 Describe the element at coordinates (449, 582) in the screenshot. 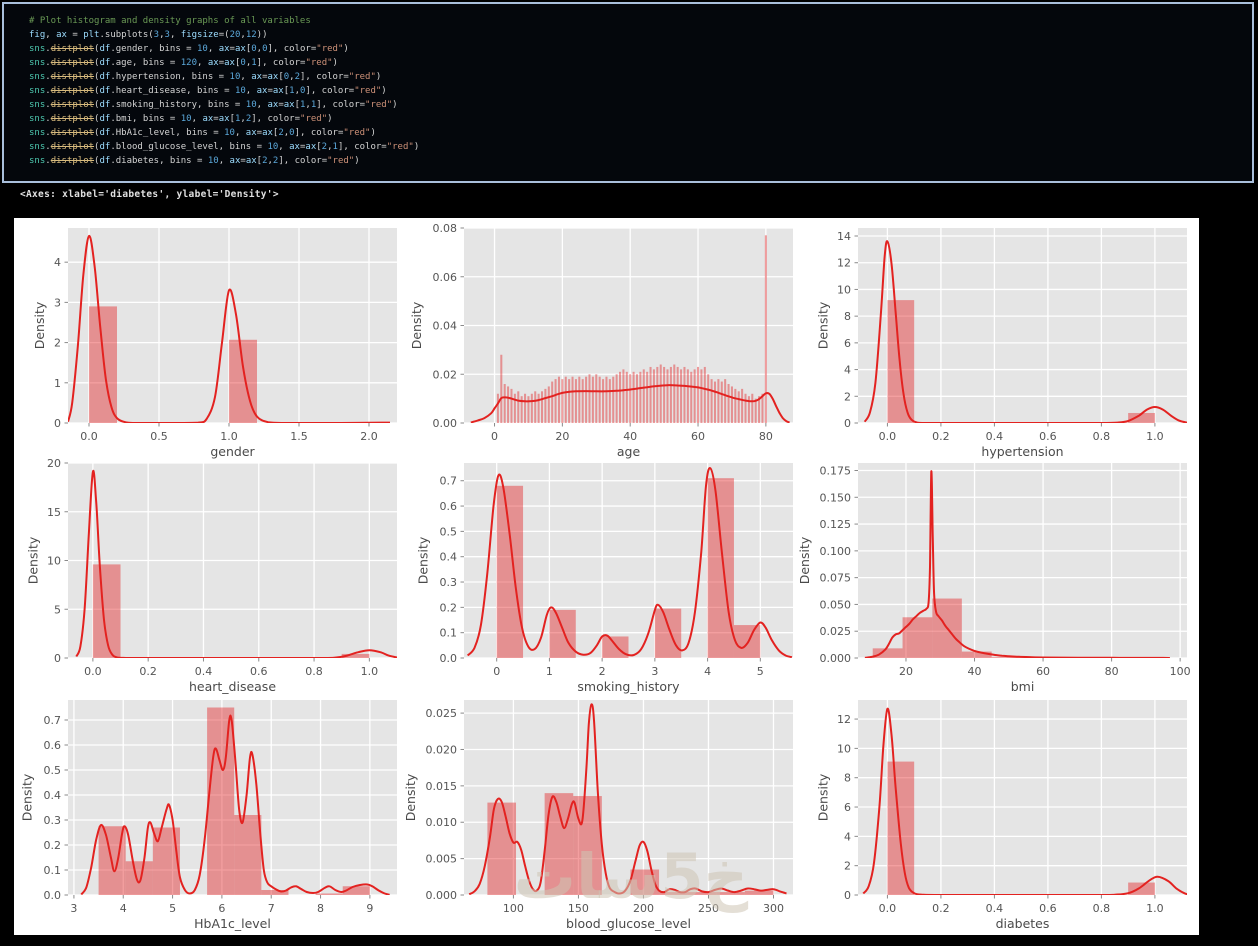

I see `y-tick-label: 0.3` at that location.